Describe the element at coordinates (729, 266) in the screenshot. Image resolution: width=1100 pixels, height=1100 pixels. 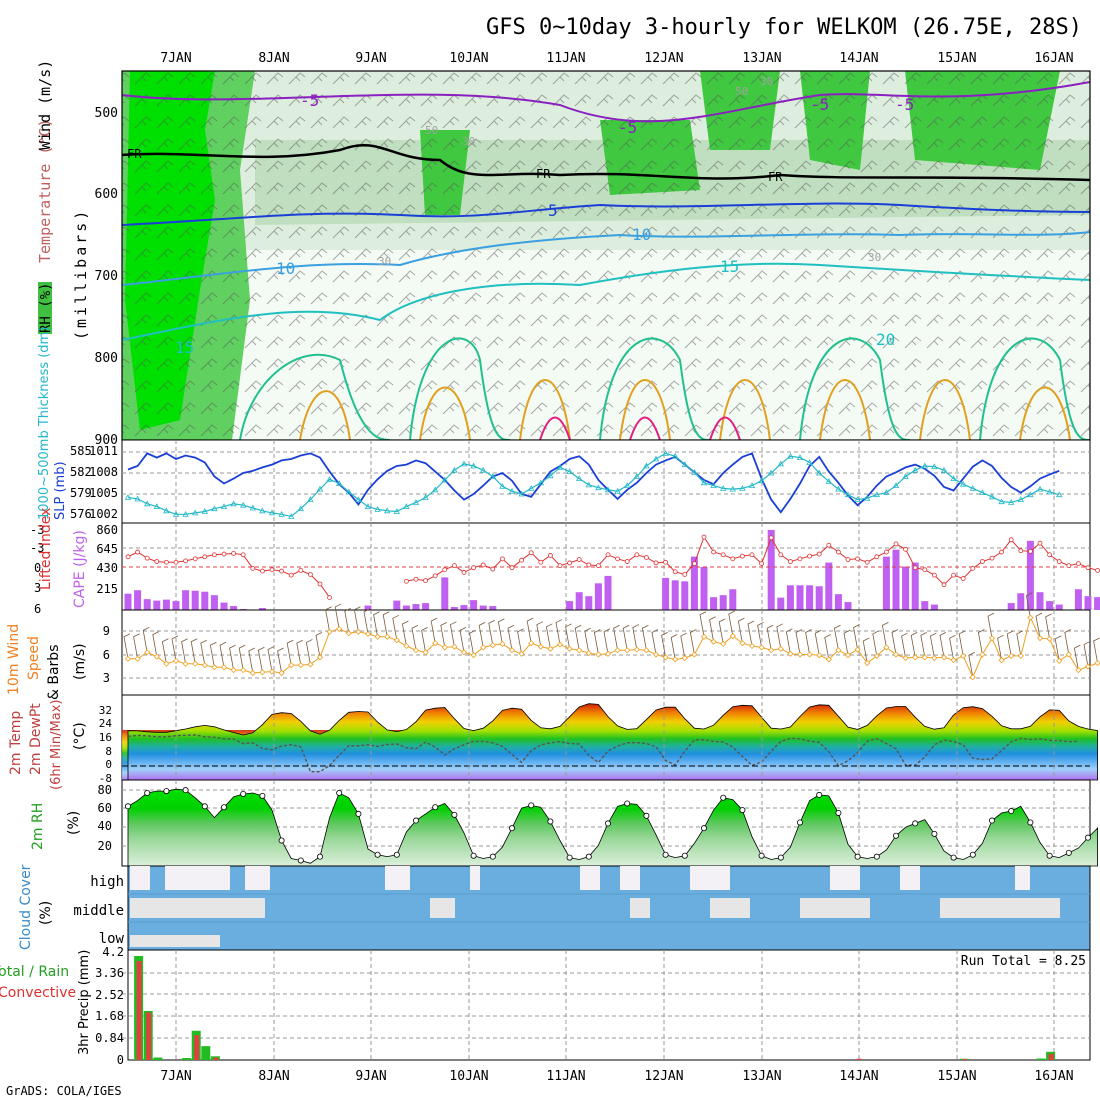
I see `contour-label: 15` at that location.